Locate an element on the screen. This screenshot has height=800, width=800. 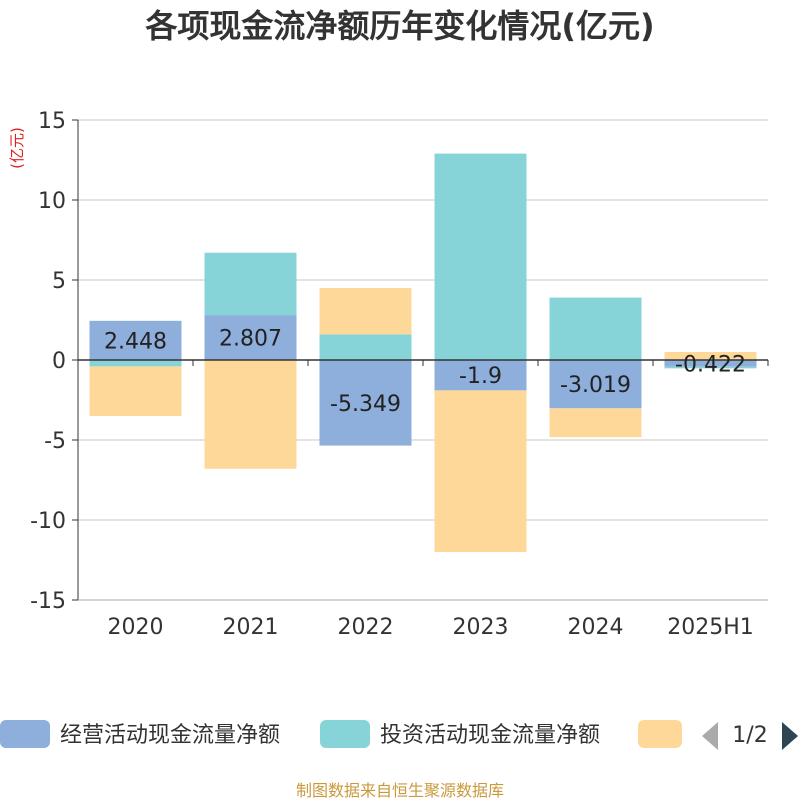
y-tick-label: -15 is located at coordinates (48, 601).